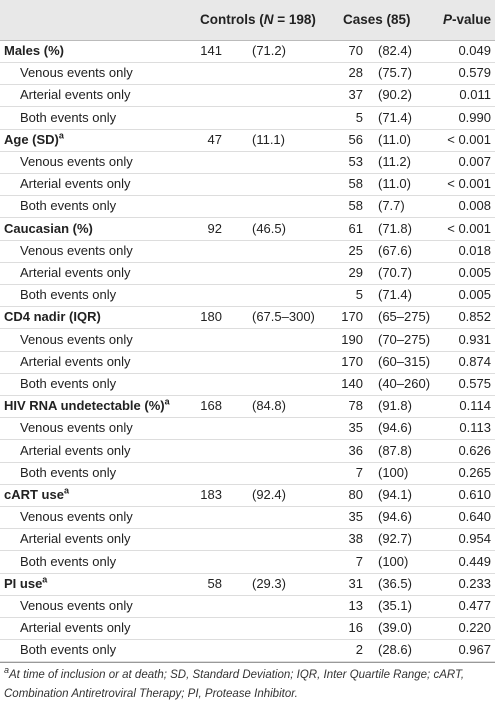  Describe the element at coordinates (258, 20) in the screenshot. I see `controls-header: Controls (N = 198)` at that location.